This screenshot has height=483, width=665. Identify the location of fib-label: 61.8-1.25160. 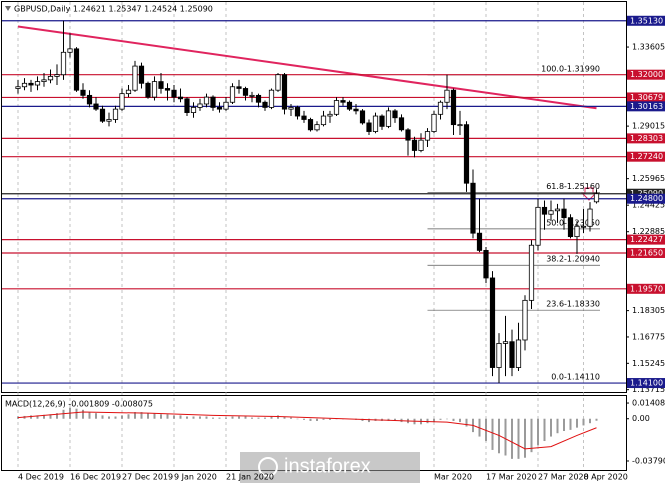
(573, 186).